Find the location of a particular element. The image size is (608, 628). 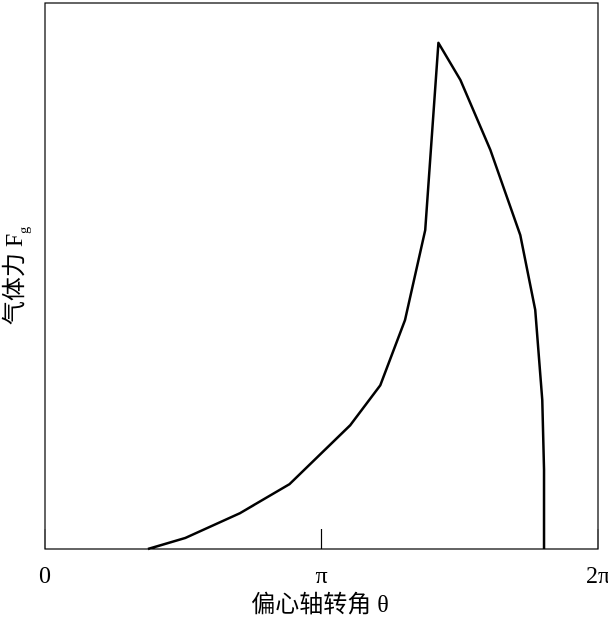

x-tick-label: 0 is located at coordinates (45, 576).